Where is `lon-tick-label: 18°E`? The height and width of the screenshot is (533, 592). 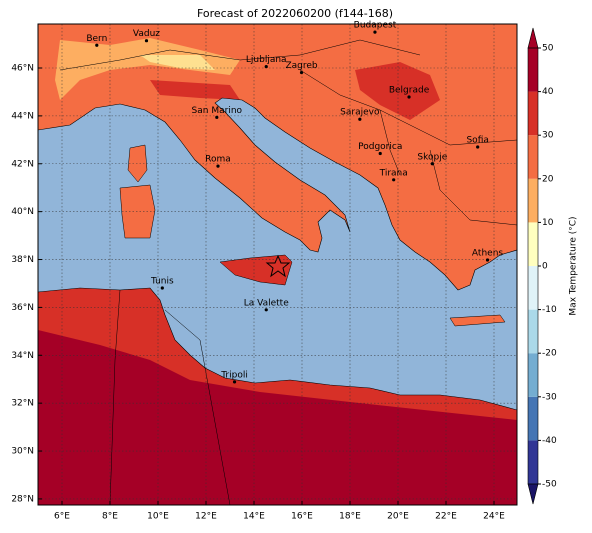 lon-tick-label: 18°E is located at coordinates (350, 517).